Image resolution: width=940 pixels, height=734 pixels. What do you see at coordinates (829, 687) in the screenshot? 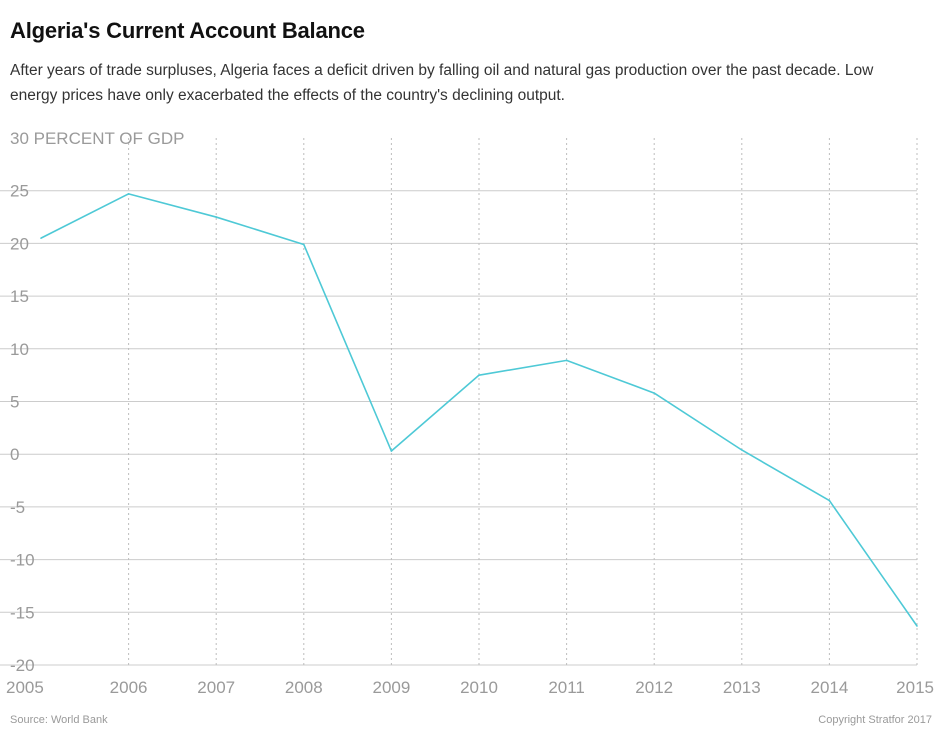
I see `x-tick-label: 2014` at bounding box center [829, 687].